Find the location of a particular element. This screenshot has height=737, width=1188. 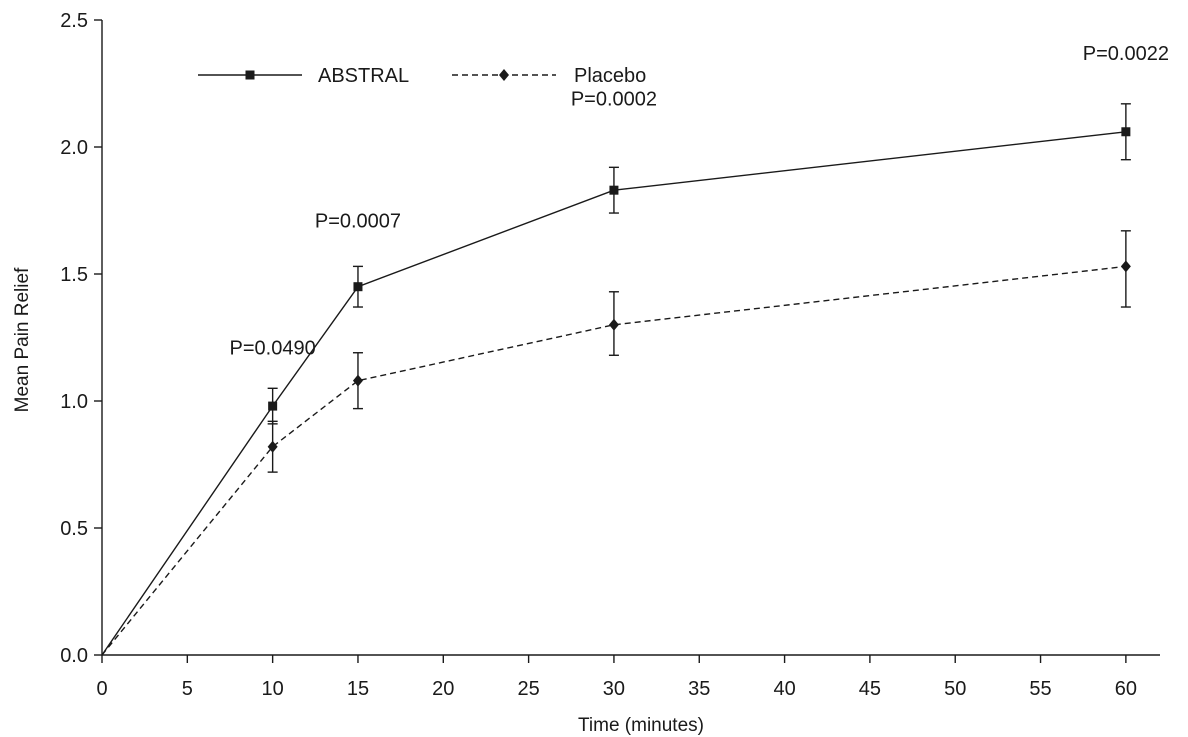

y-tick-label: 2.5 is located at coordinates (74, 21).